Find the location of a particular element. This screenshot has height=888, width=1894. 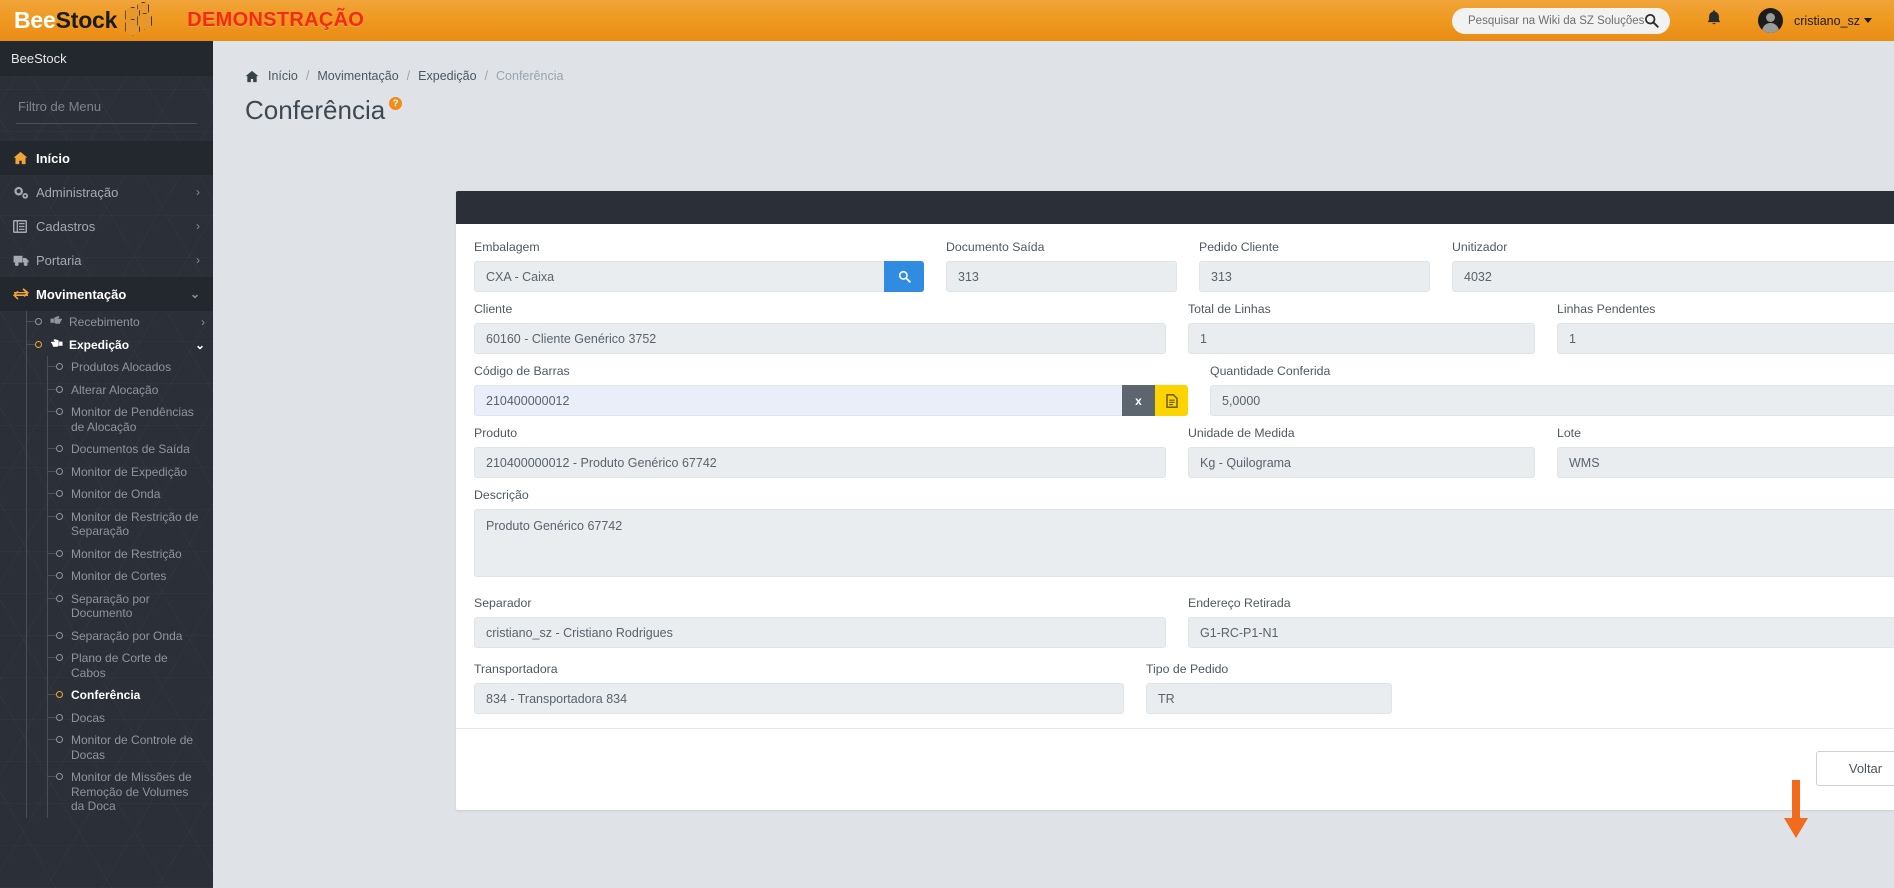

sidebar-item-label: Docas is located at coordinates (88, 717).